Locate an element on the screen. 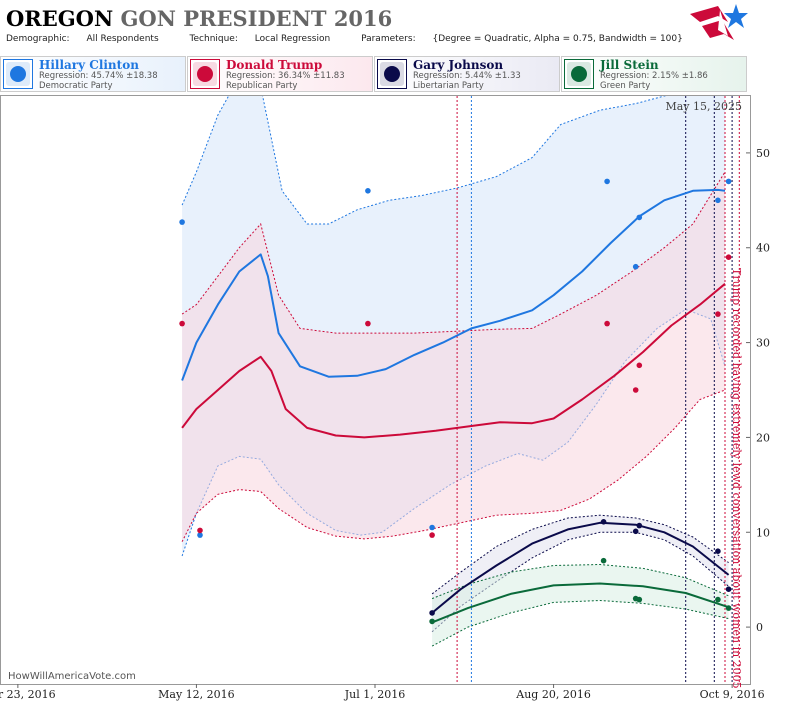  y-tick-label: 10 is located at coordinates (763, 532).